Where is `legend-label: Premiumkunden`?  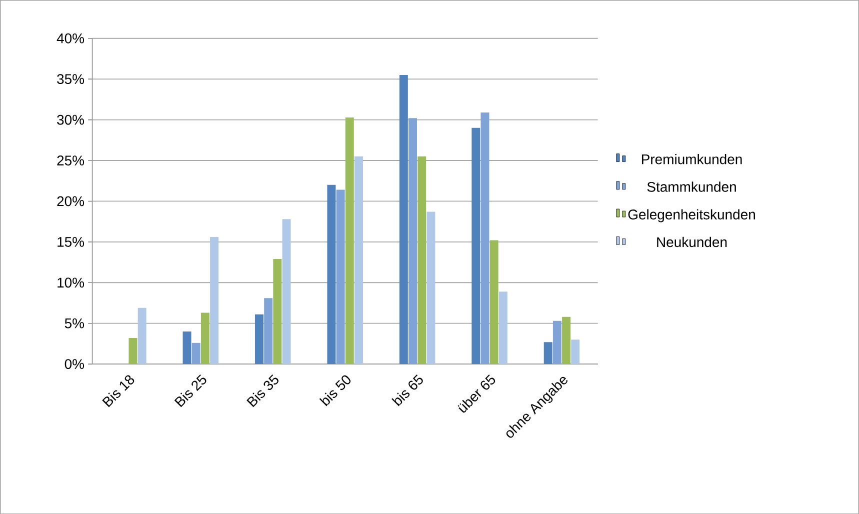 legend-label: Premiumkunden is located at coordinates (692, 159).